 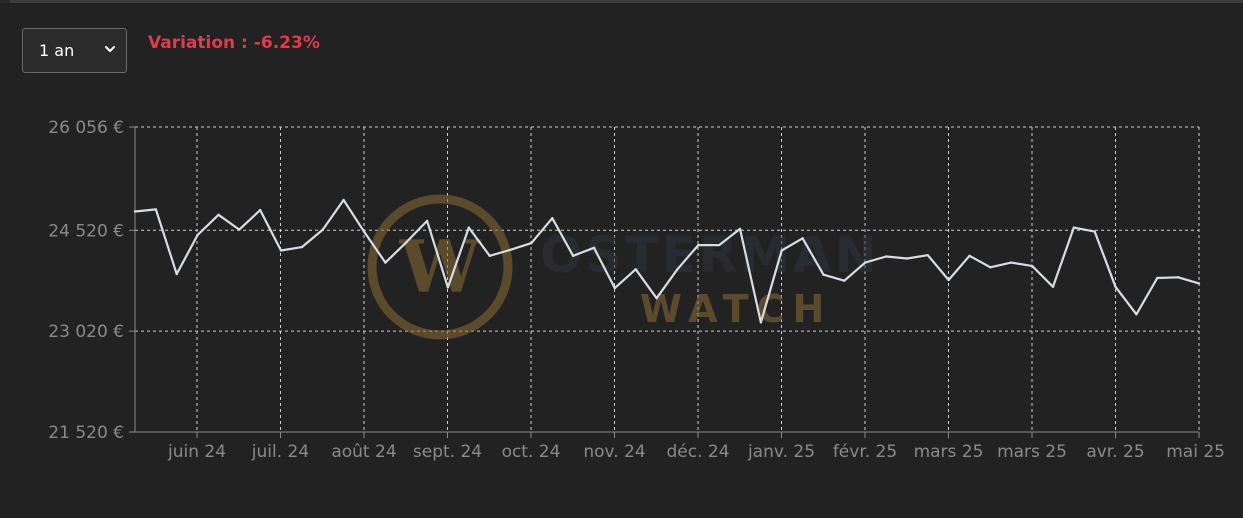 I want to click on watermark-line2: WATCH, so click(x=736, y=309).